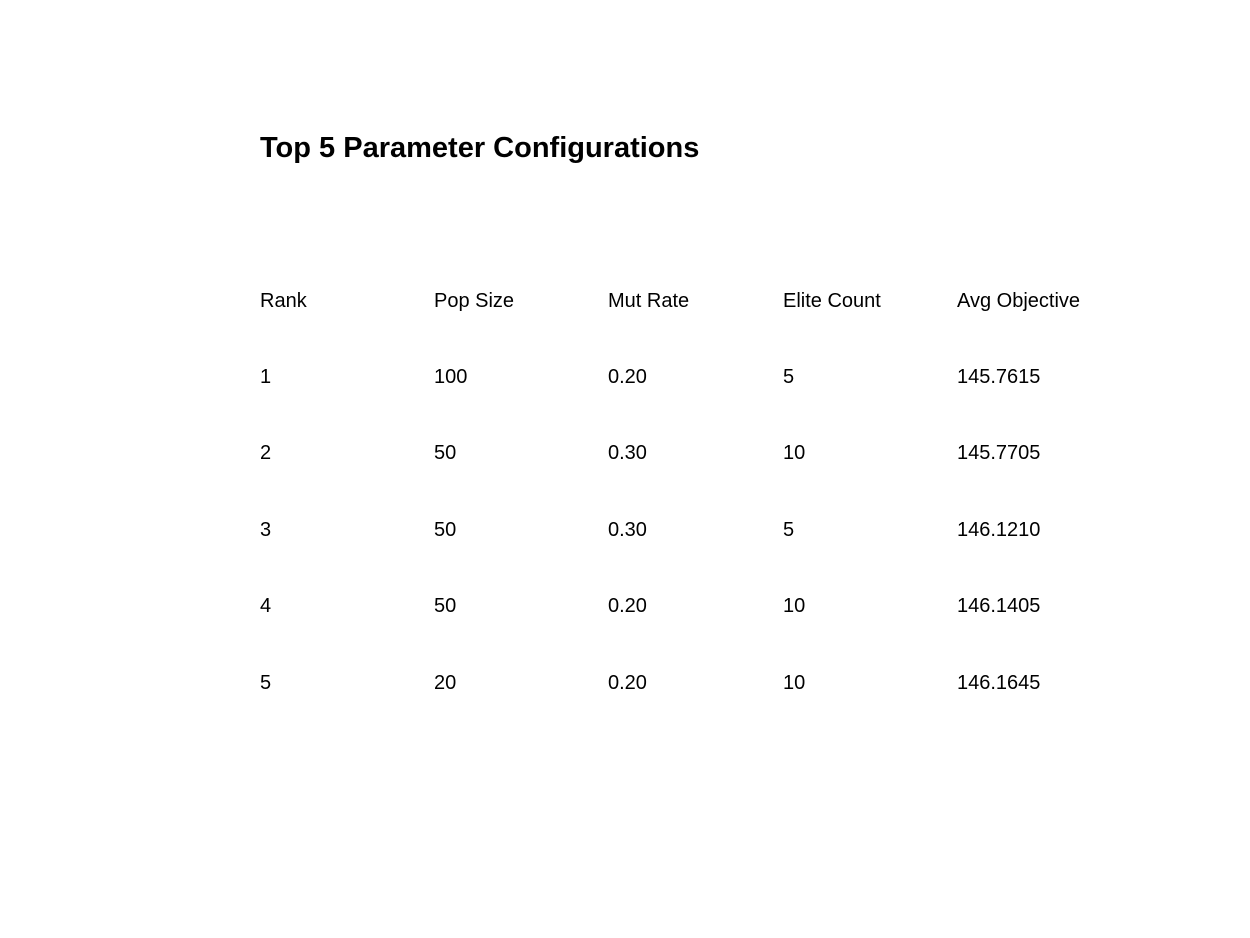  Describe the element at coordinates (474, 301) in the screenshot. I see `column-header-pop-size: Pop Size` at that location.